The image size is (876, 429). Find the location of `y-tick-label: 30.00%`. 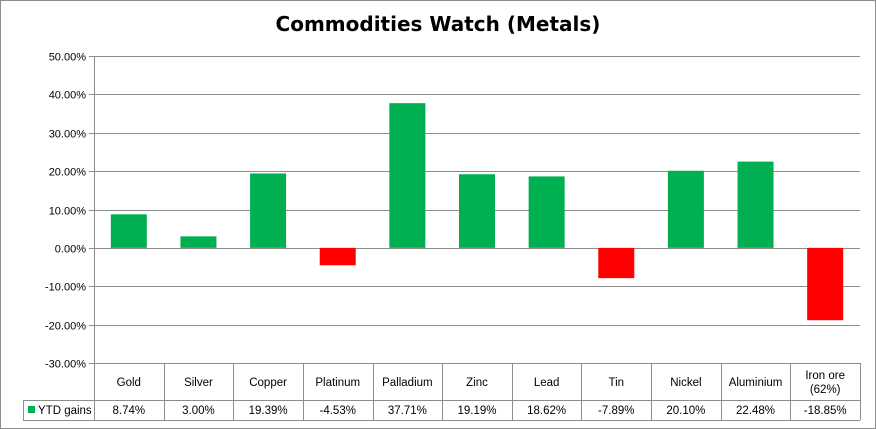

y-tick-label: 30.00% is located at coordinates (68, 135).